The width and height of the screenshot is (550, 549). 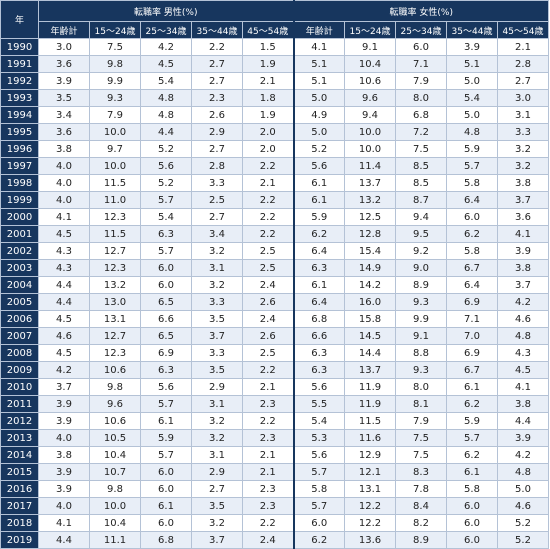 I want to click on year-cell: 2001, so click(x=19, y=234).